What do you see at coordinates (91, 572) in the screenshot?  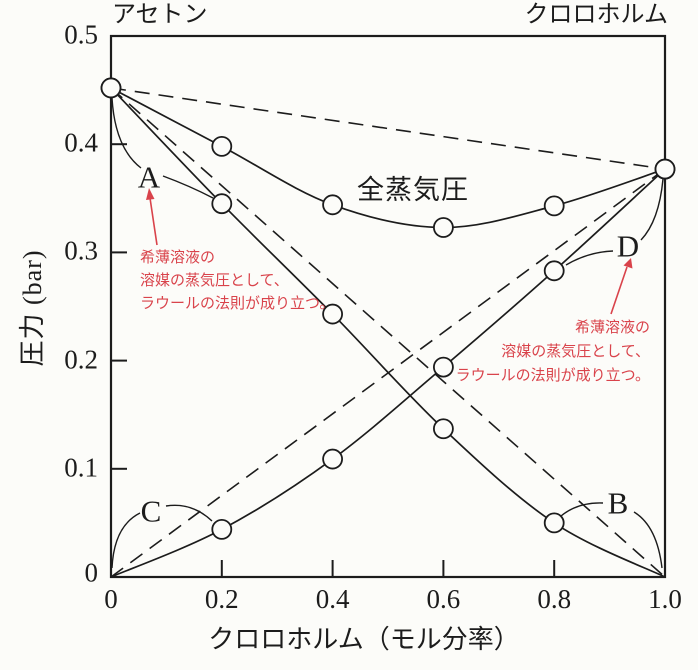 I see `y-tick-label-0: 0` at bounding box center [91, 572].